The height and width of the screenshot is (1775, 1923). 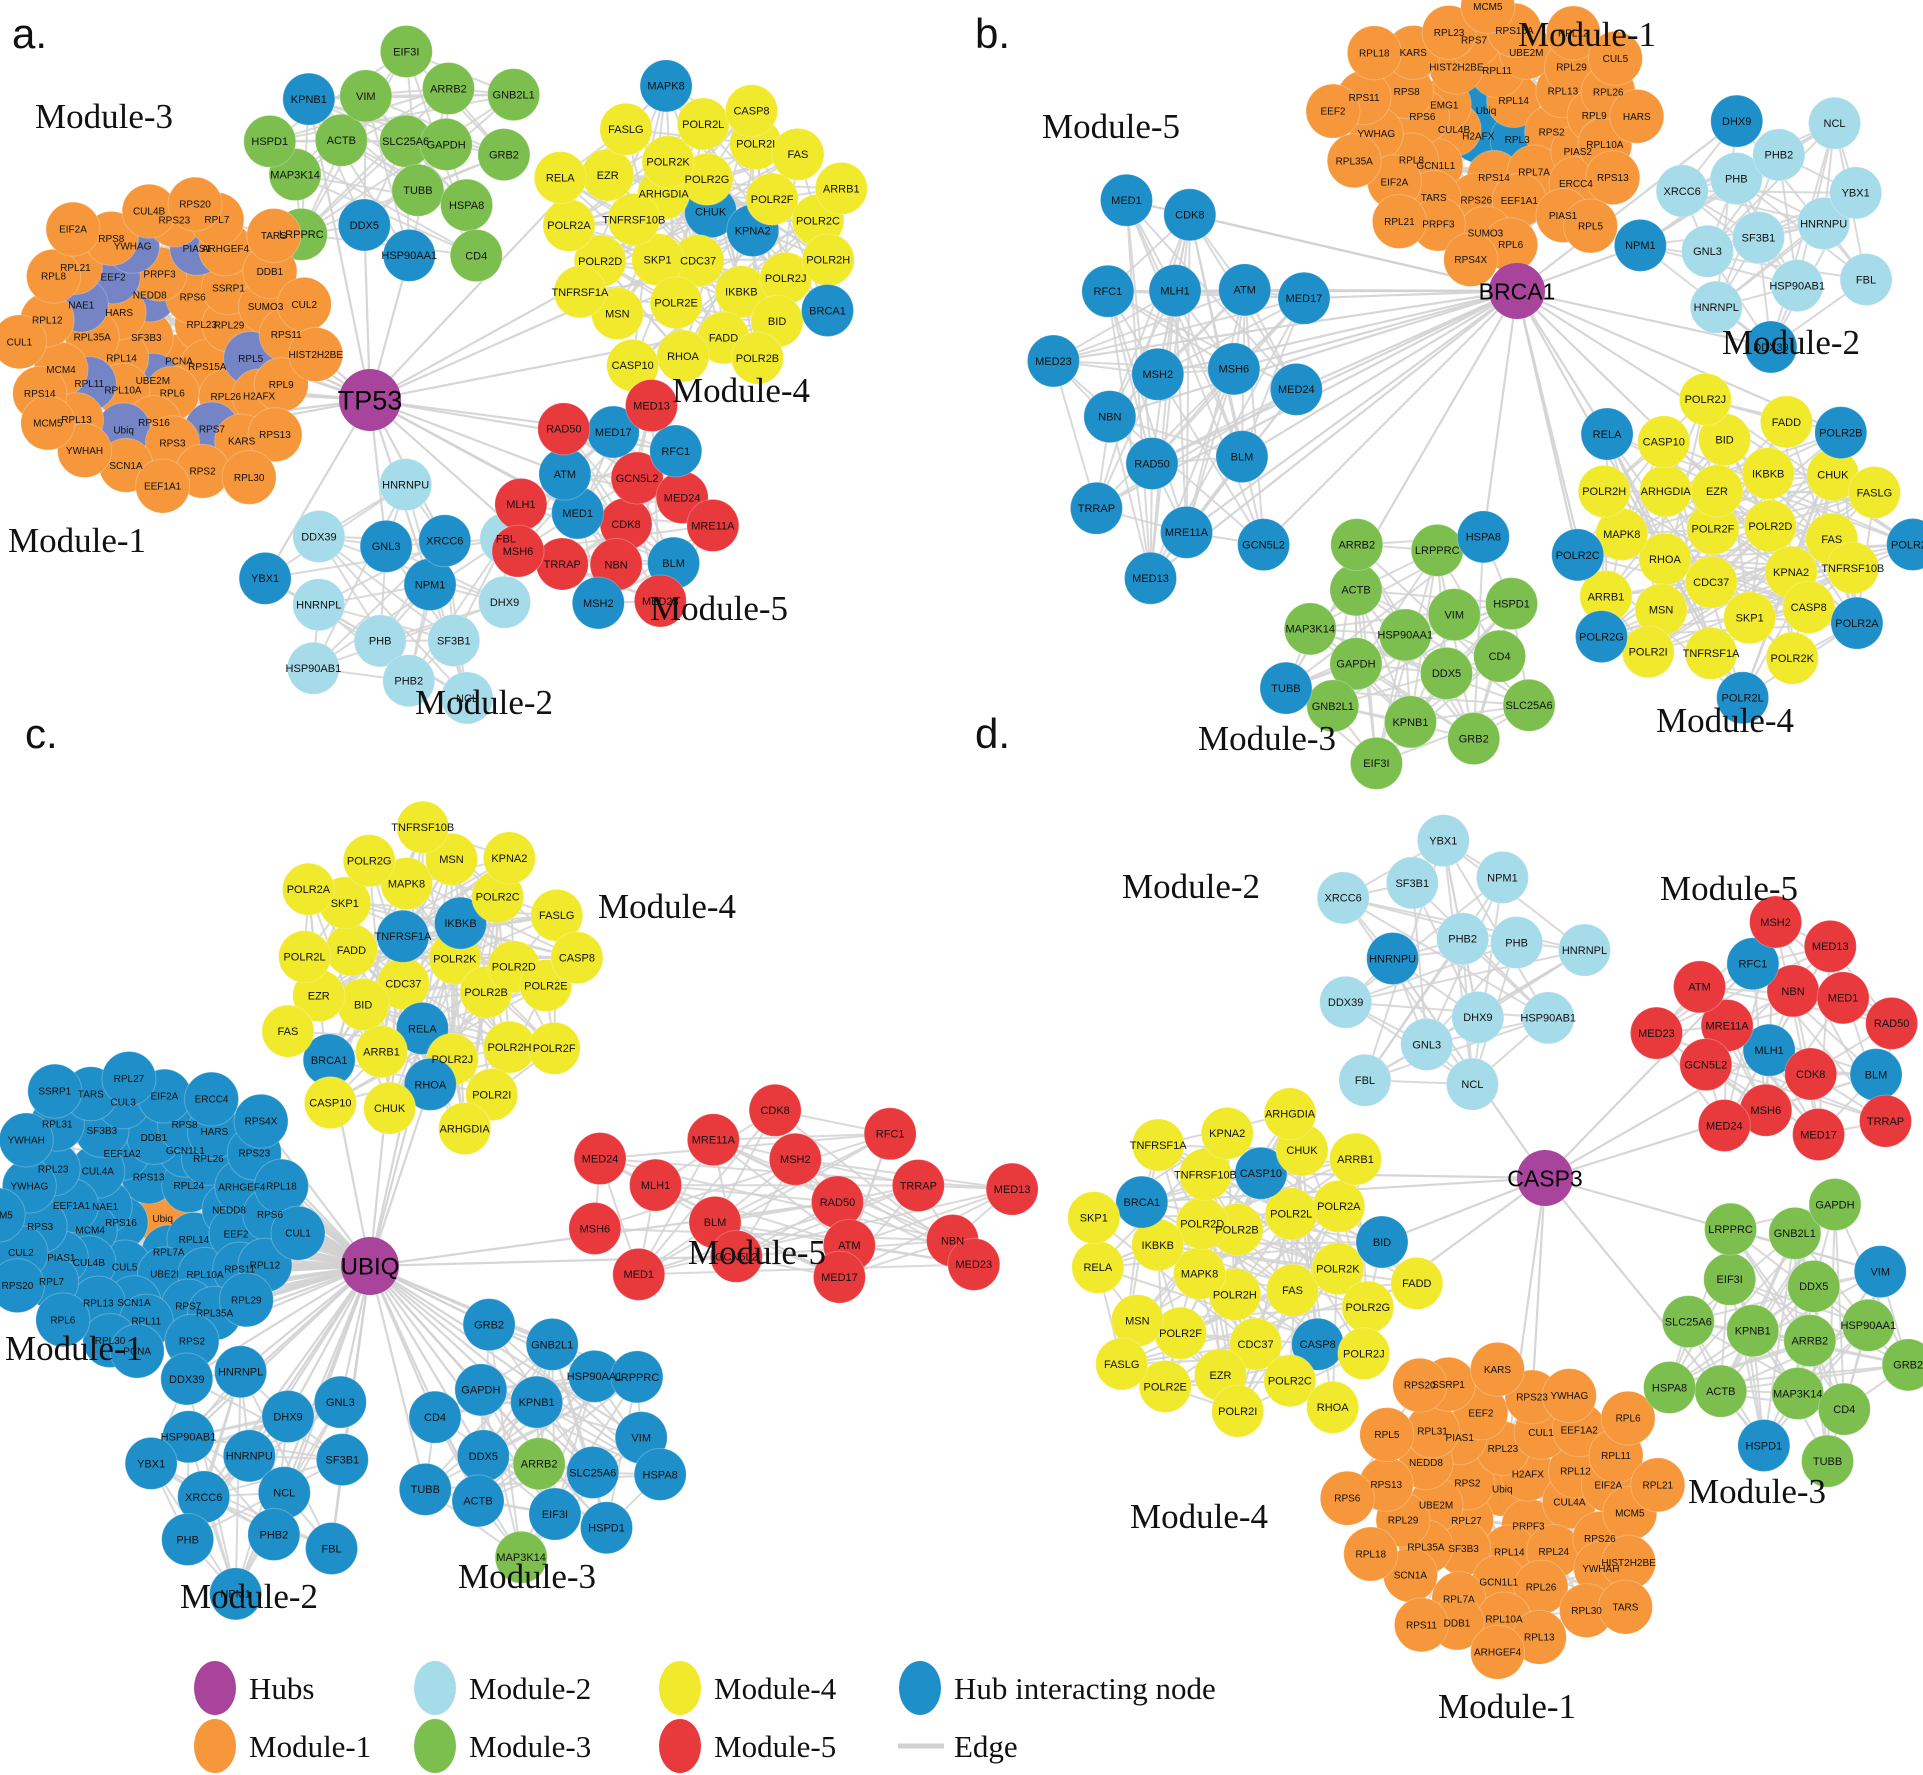 What do you see at coordinates (775, 1110) in the screenshot?
I see `node-cdk8` at bounding box center [775, 1110].